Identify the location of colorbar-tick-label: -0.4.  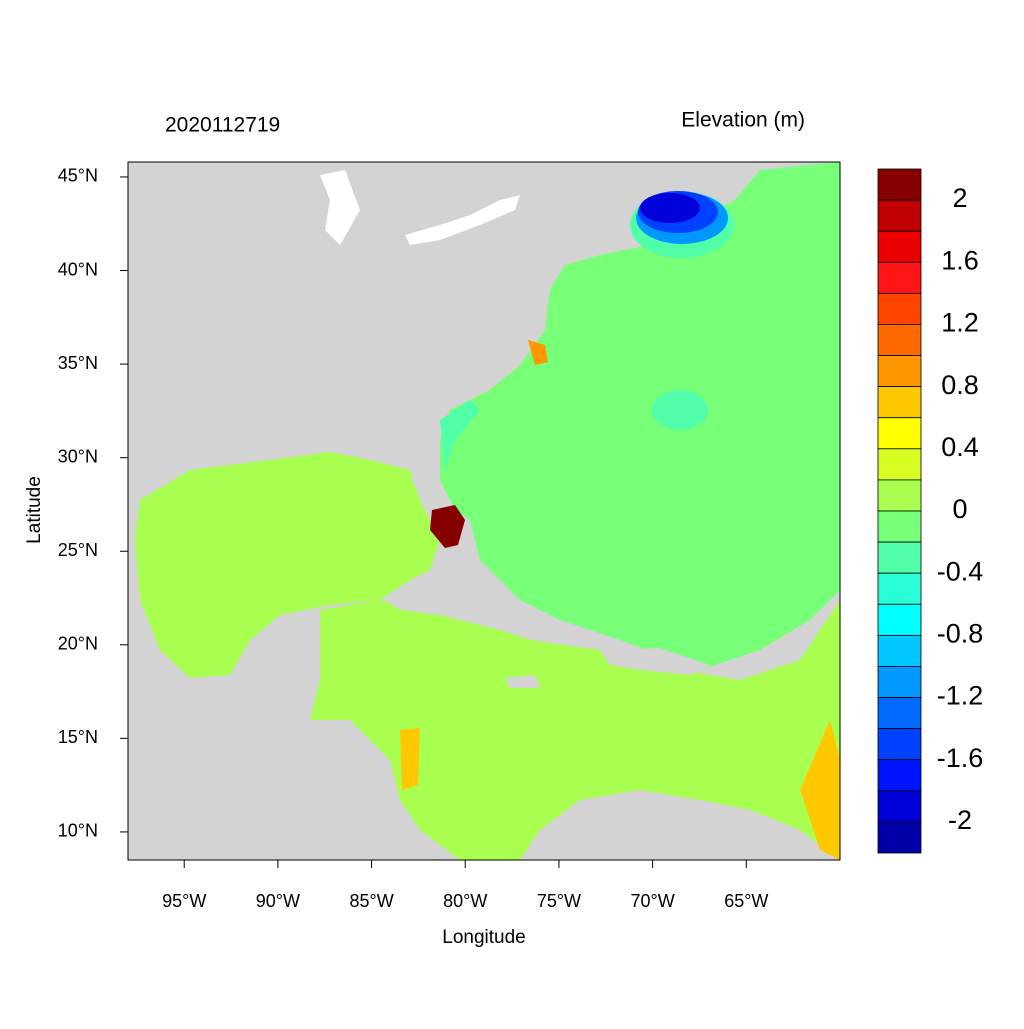
(960, 571).